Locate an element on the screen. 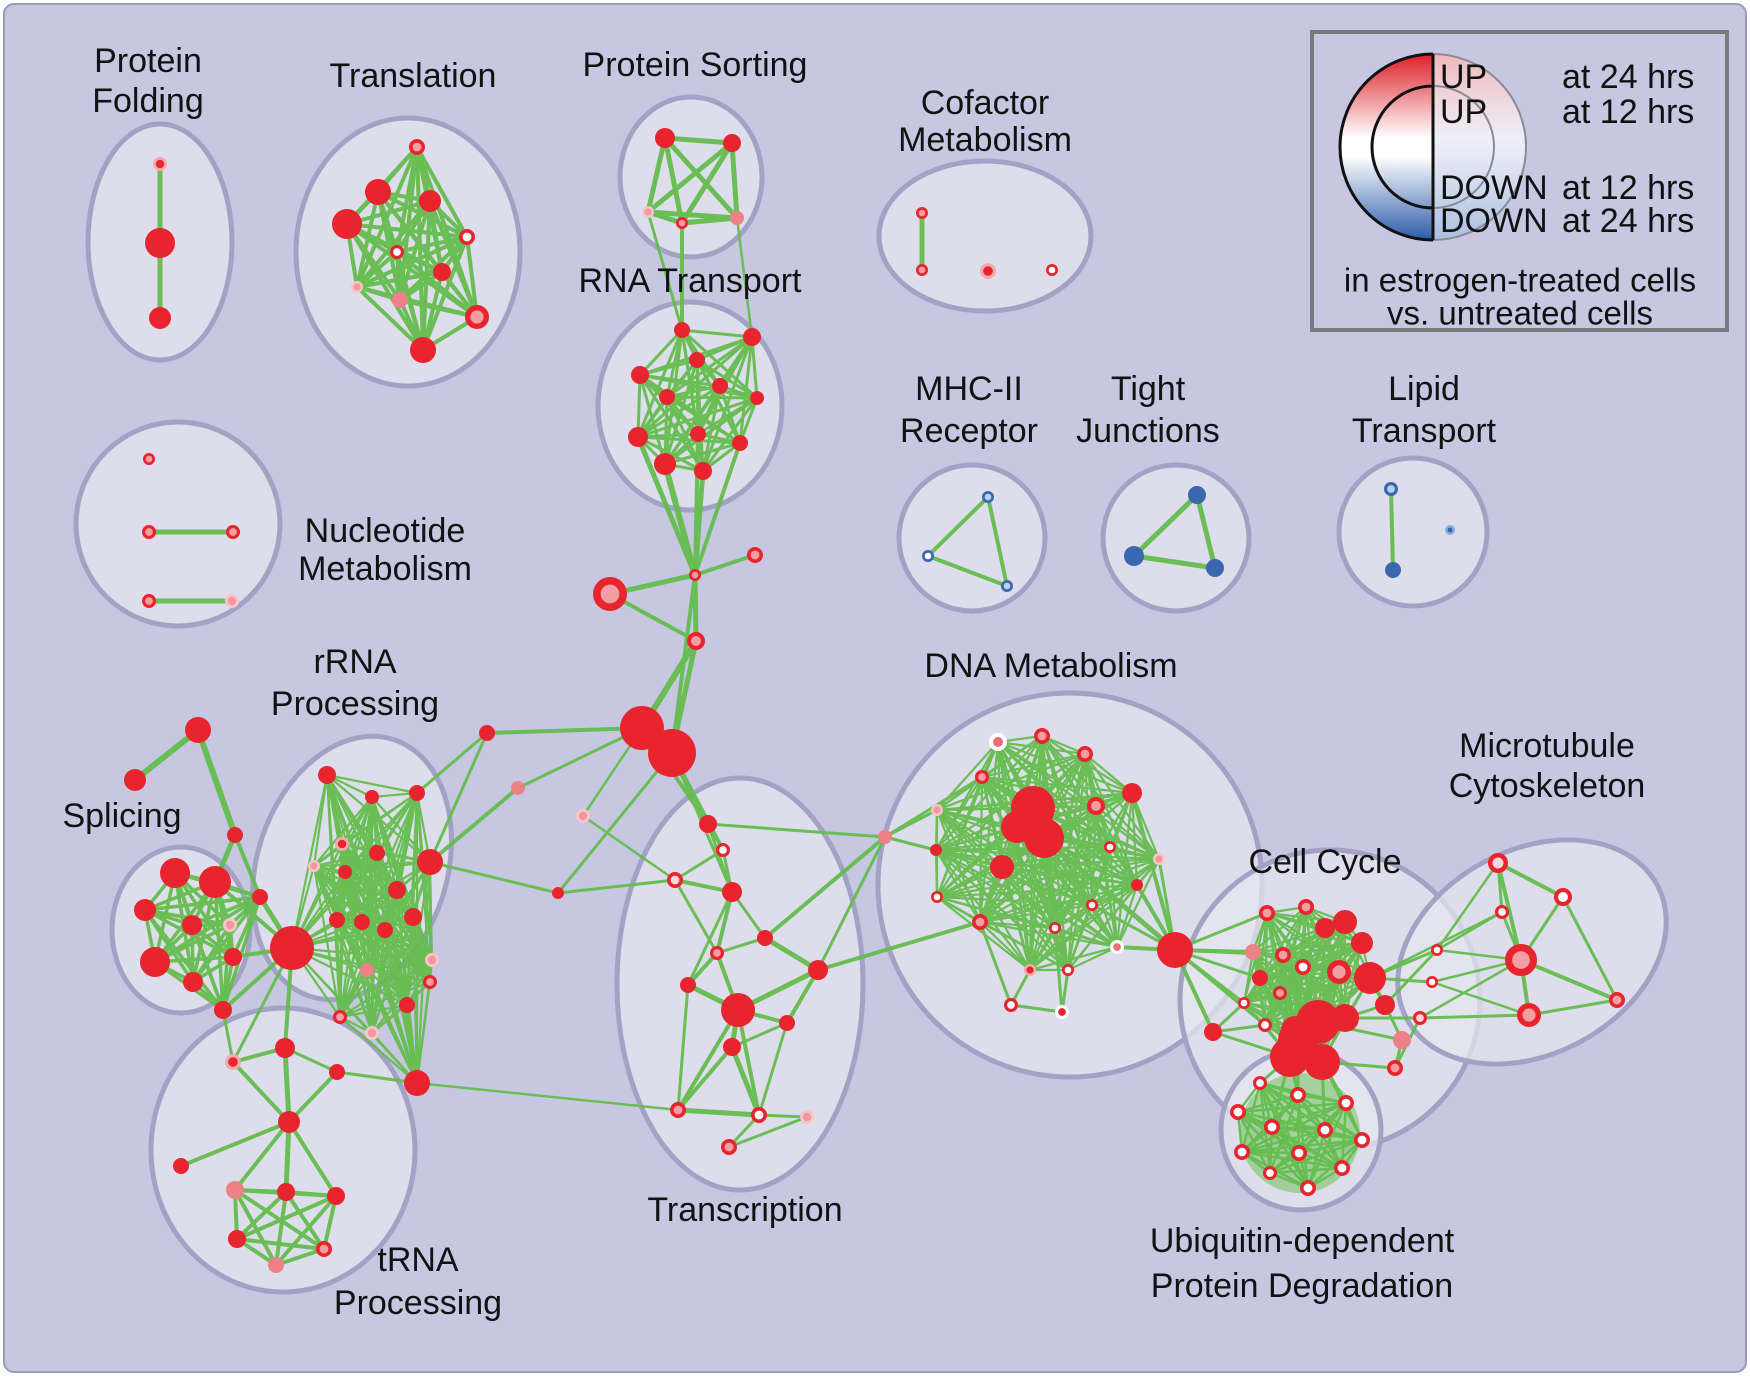 This screenshot has height=1376, width=1750. gene-node-rrna is located at coordinates (430, 982).